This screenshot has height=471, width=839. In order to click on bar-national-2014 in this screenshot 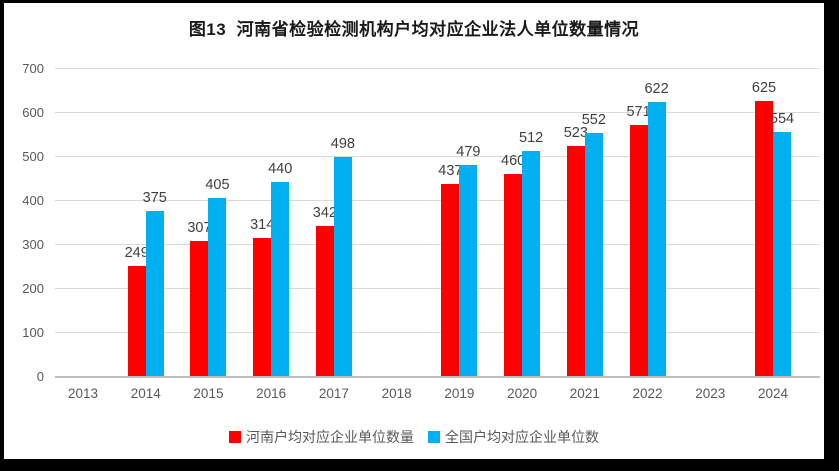, I will do `click(154, 293)`.